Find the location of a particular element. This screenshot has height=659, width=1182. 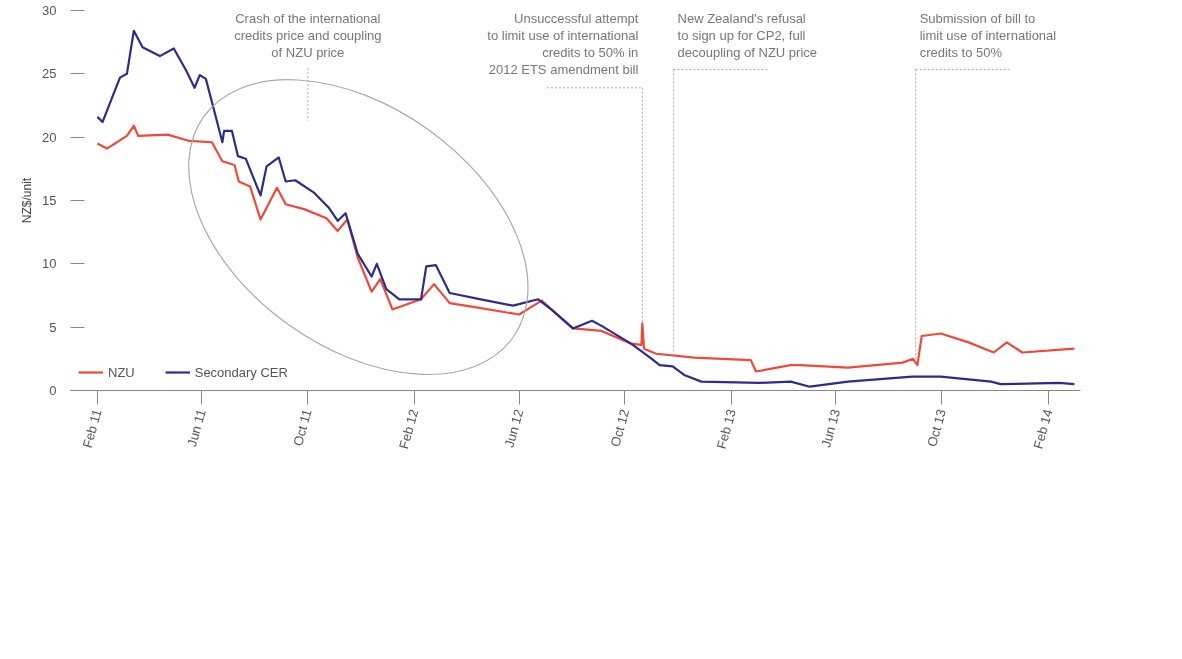

x-tick-label: Jun 12 is located at coordinates (514, 428).